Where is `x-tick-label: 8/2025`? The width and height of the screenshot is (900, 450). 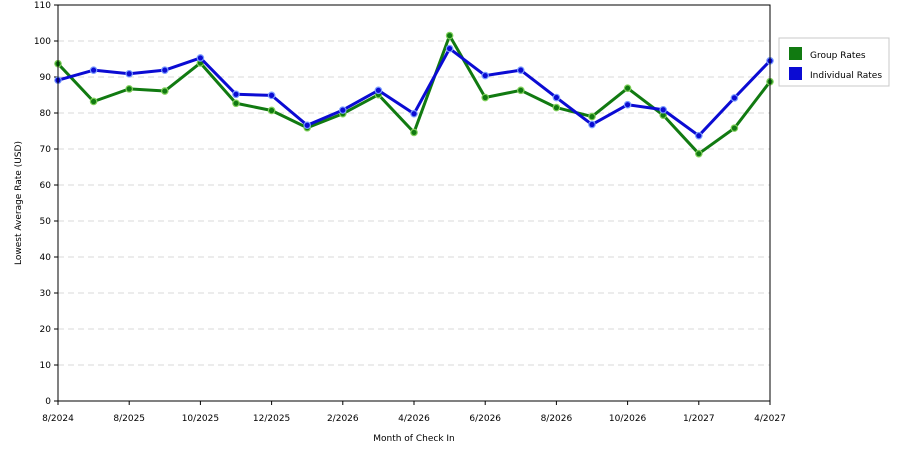
x-tick-label: 8/2025 is located at coordinates (129, 419).